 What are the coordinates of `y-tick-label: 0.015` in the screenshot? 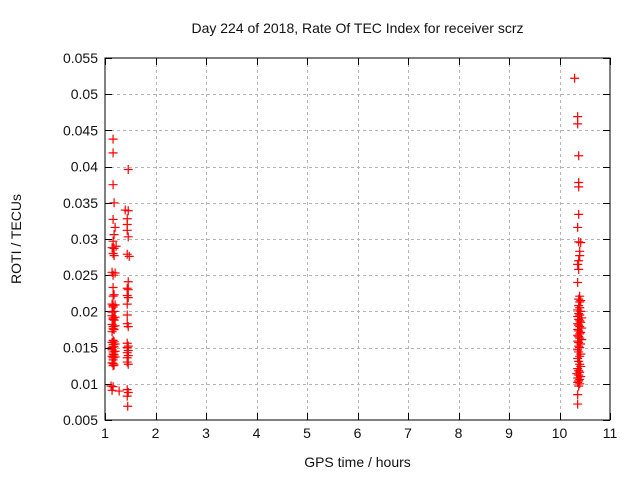 It's located at (80, 348).